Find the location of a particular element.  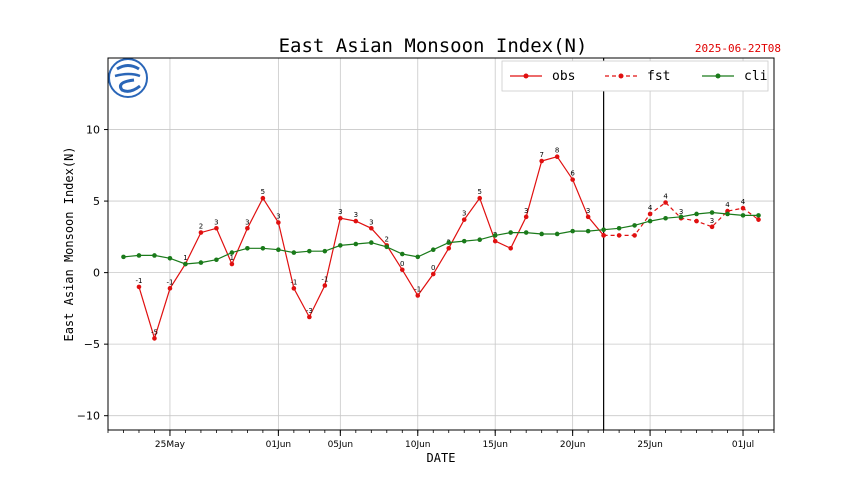

data-label-obs: 7 is located at coordinates (541, 155).